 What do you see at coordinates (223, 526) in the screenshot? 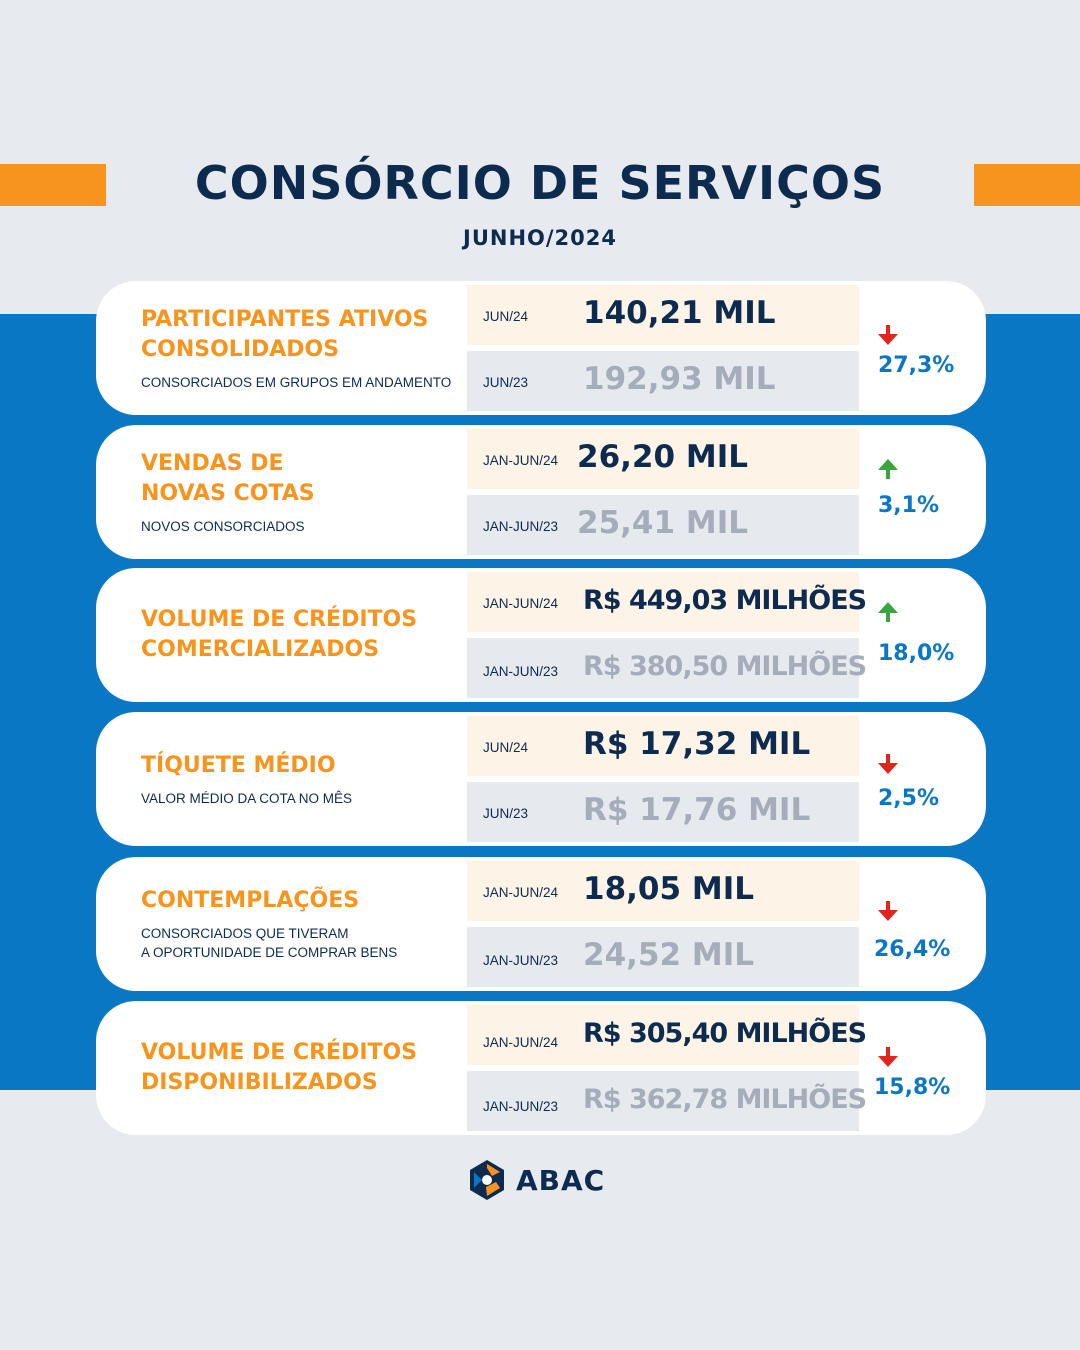
I see `stat-description: NOVOS CONSORCIADOS` at bounding box center [223, 526].